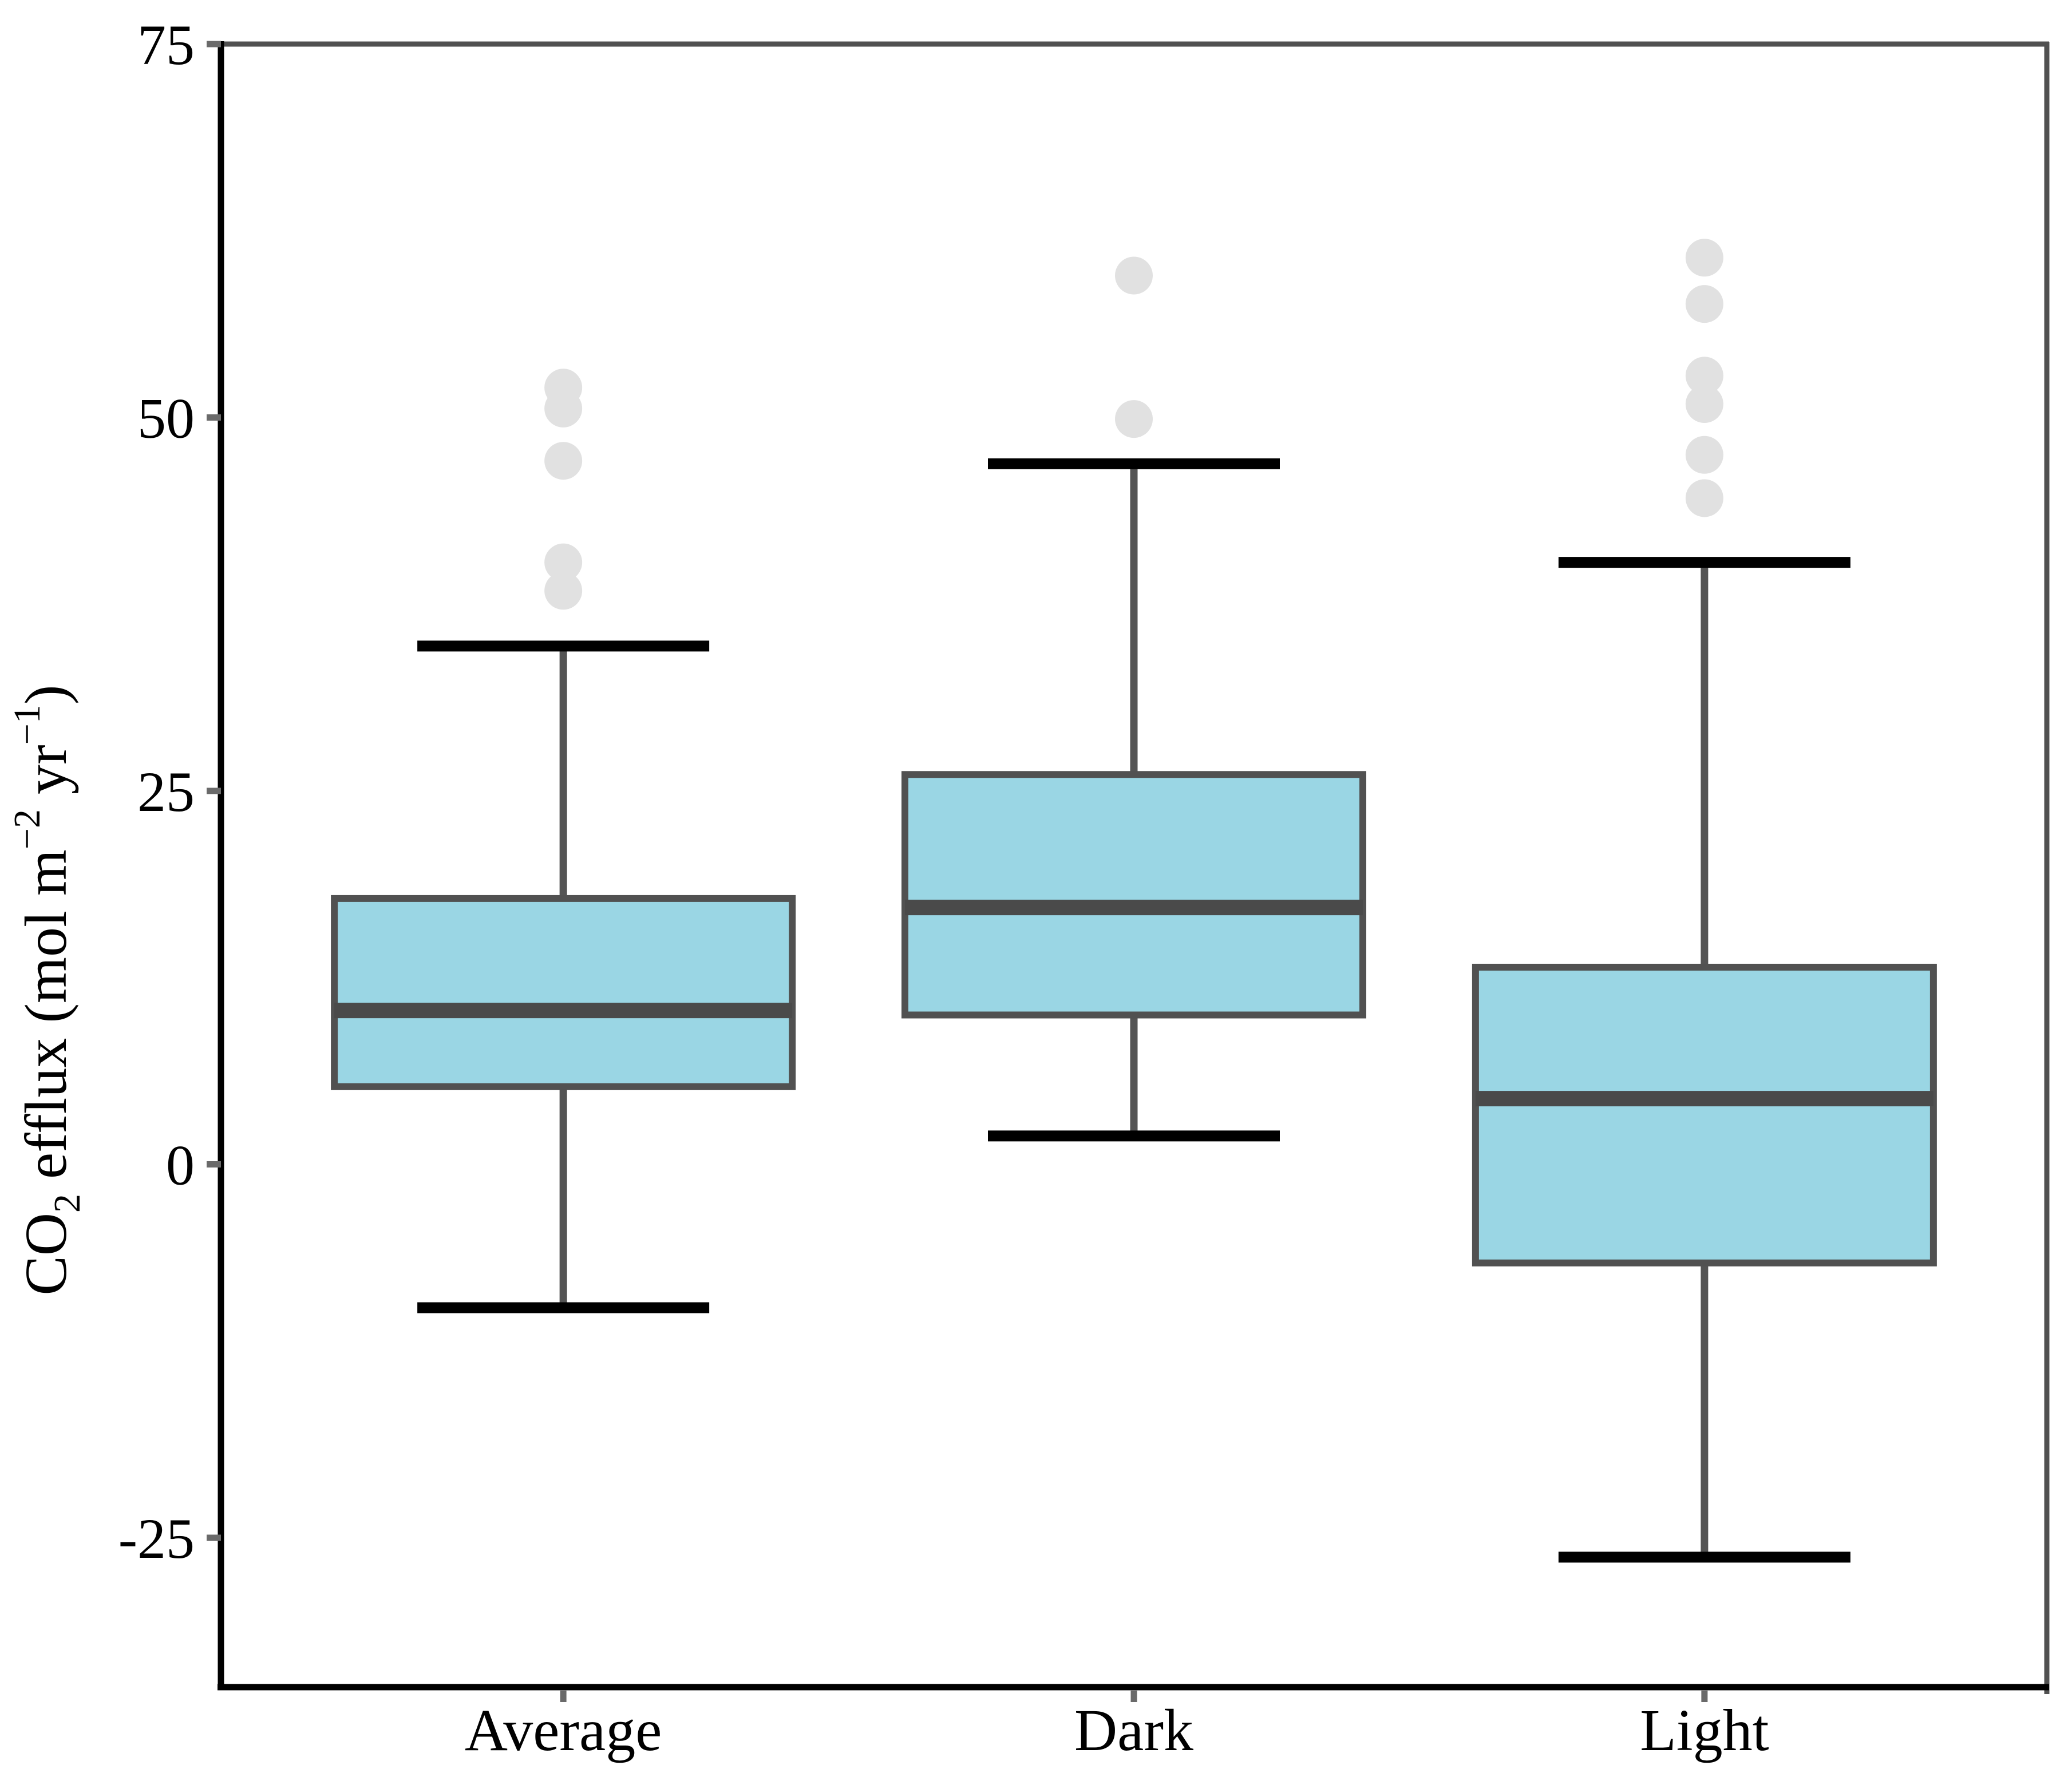  What do you see at coordinates (166, 792) in the screenshot?
I see `y-tick-label: 25` at bounding box center [166, 792].